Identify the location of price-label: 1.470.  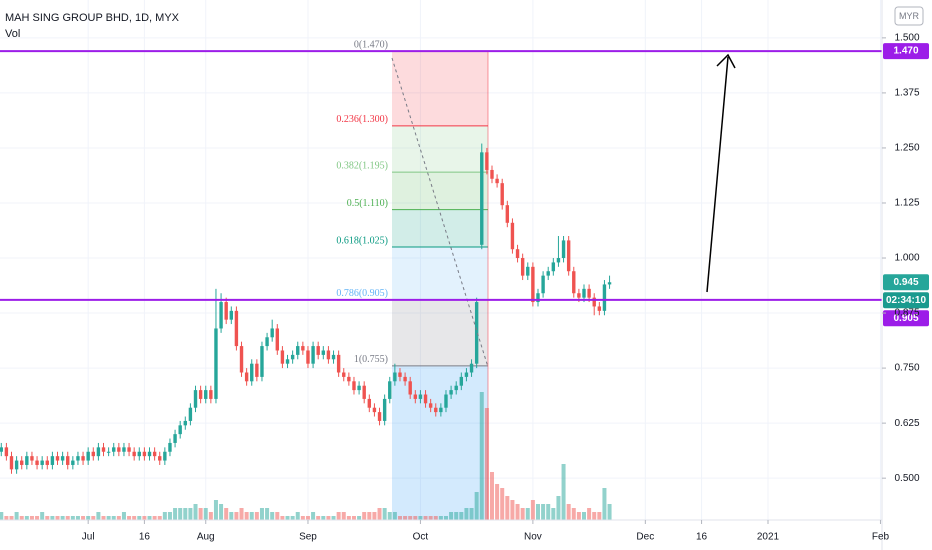
(905, 51).